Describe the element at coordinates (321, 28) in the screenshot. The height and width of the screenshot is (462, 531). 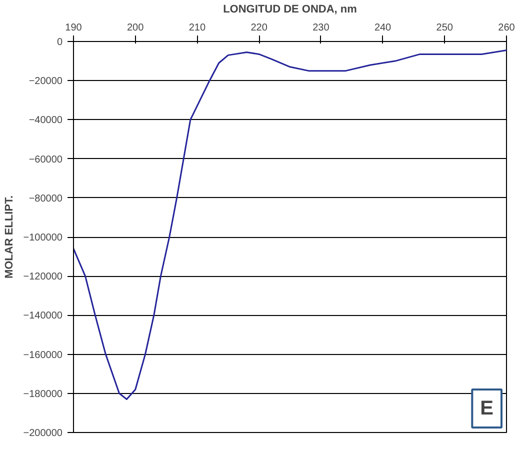
I see `x-tick-label: 230` at that location.